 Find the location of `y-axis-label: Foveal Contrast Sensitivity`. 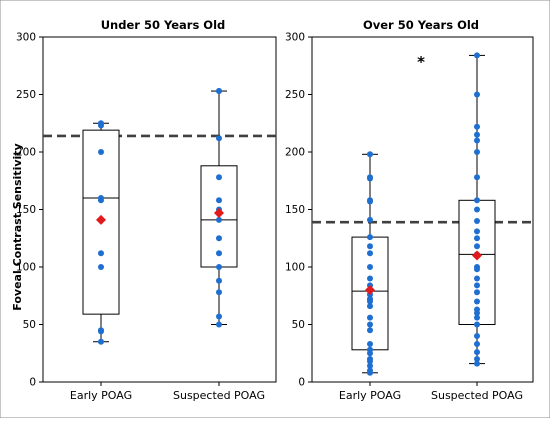

y-axis-label: Foveal Contrast Sensitivity is located at coordinates (17, 226).